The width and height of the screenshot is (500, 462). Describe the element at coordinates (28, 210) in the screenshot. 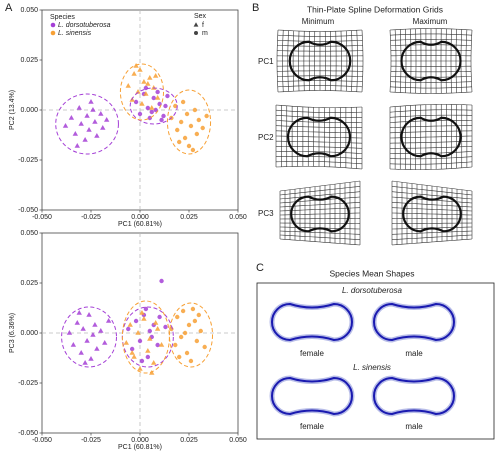

I see `y-tick-label: -0.050` at that location.